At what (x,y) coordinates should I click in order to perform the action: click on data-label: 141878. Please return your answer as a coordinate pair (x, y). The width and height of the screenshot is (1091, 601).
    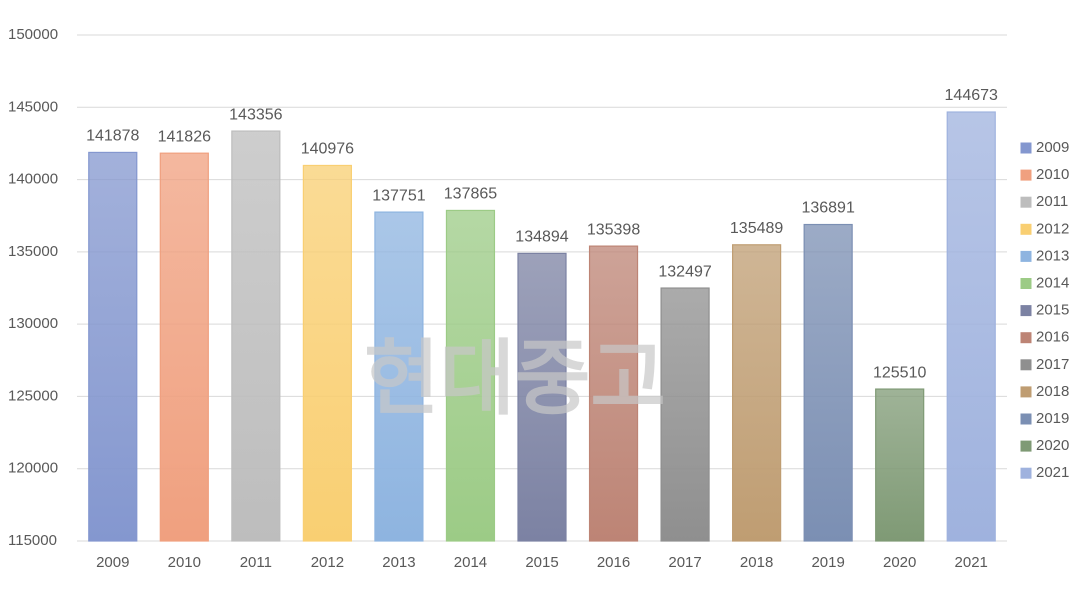
    Looking at the image, I should click on (112, 136).